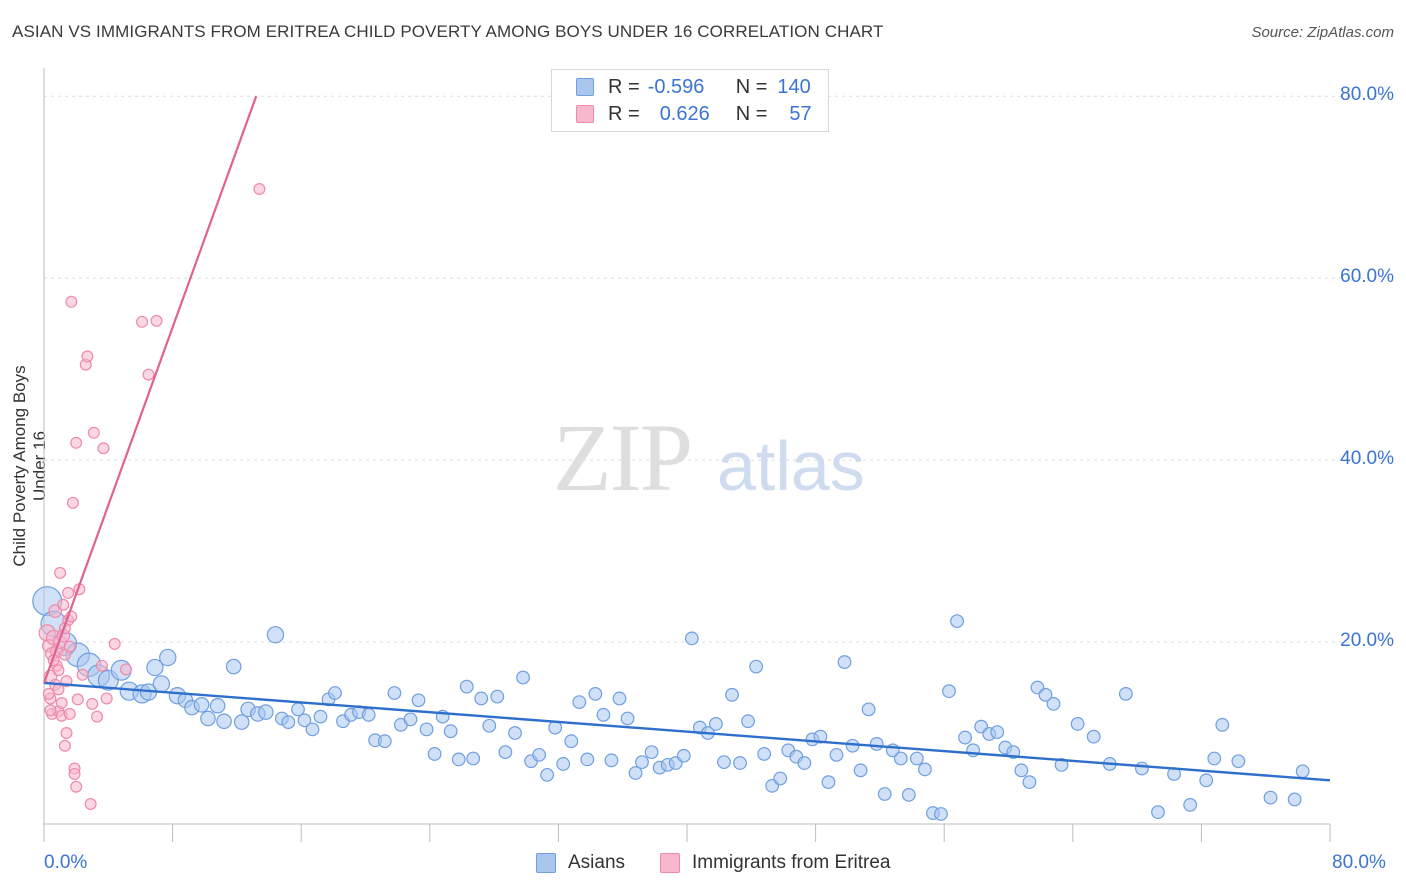  Describe the element at coordinates (751, 113) in the screenshot. I see `legend-n-label-2: N =` at that location.